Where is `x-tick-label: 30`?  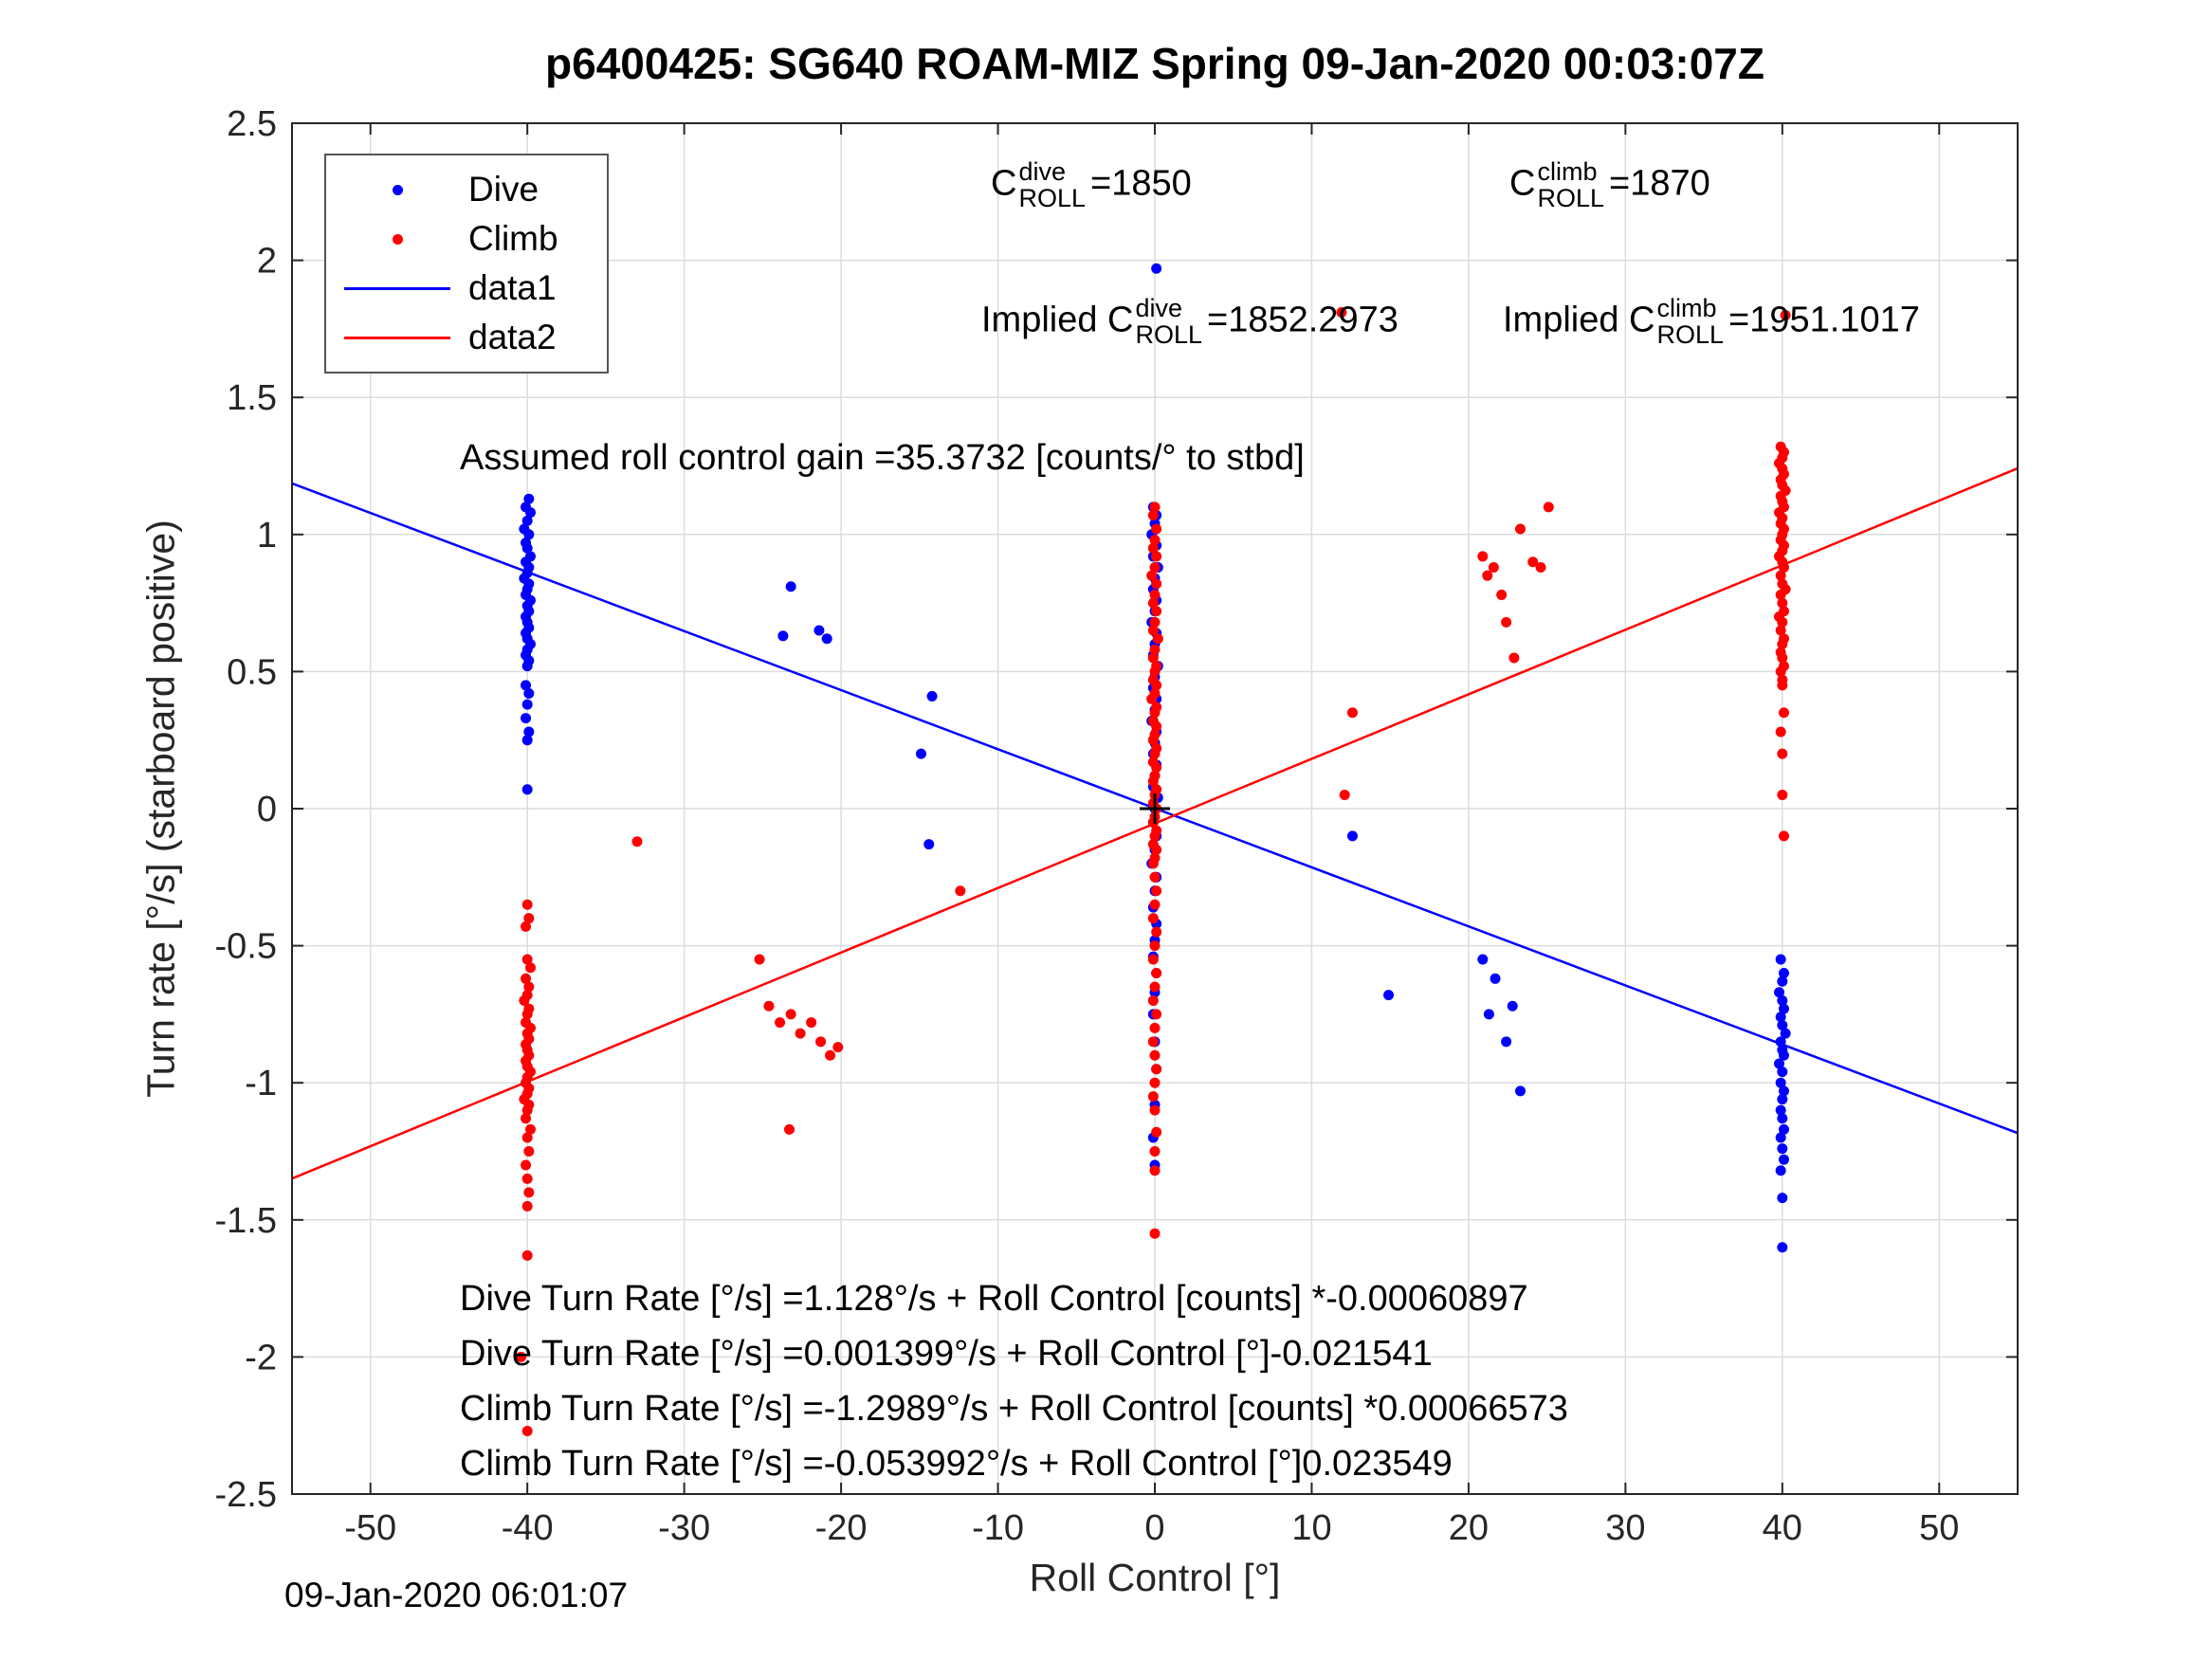
x-tick-label: 30 is located at coordinates (1625, 1528).